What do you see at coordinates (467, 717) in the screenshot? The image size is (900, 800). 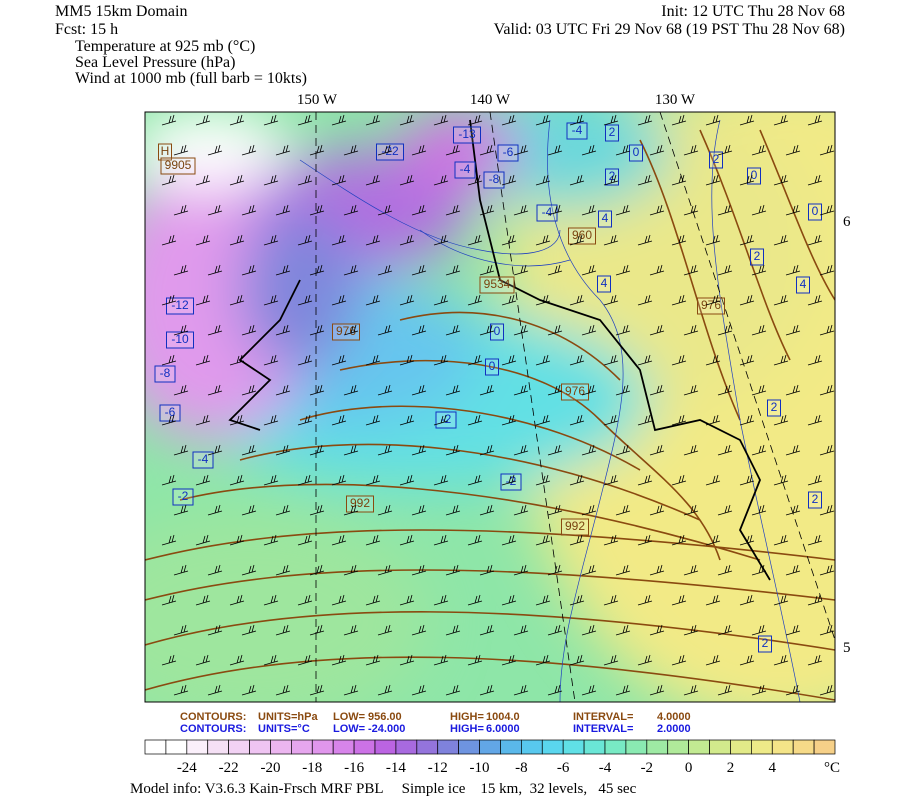 I see `contour-info: HIGH=` at bounding box center [467, 717].